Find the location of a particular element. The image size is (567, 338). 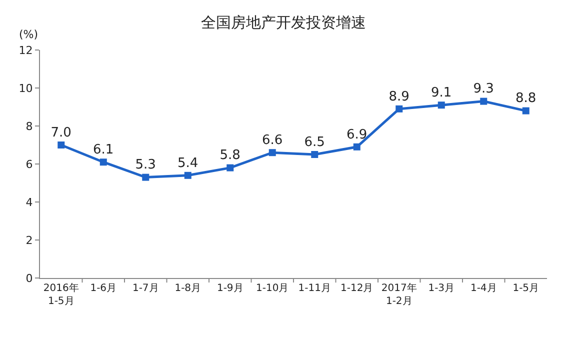

x-tick-label: 1-7月 is located at coordinates (145, 288).